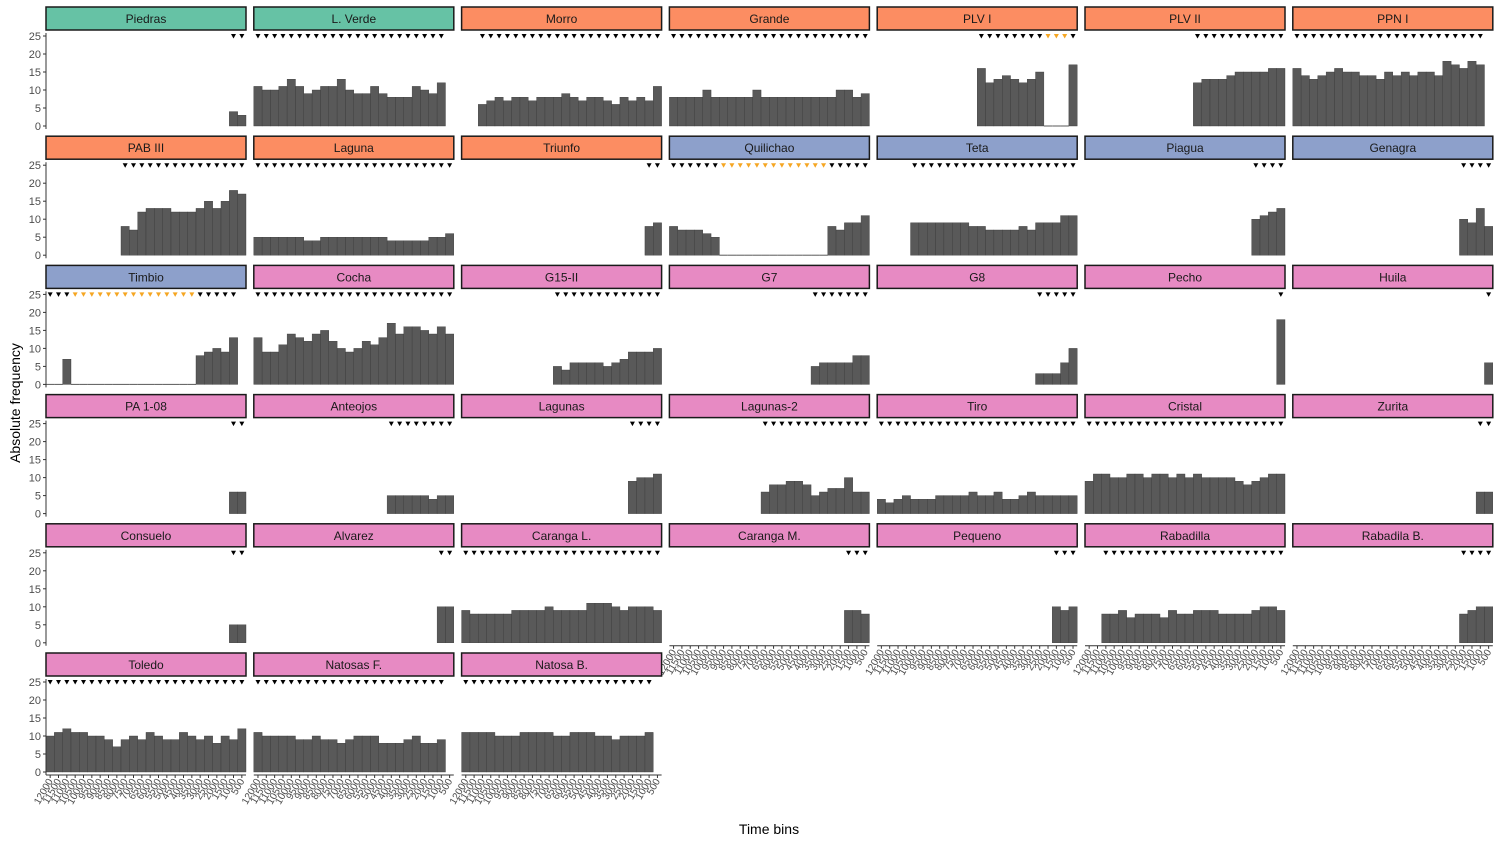 The height and width of the screenshot is (845, 1500). Describe the element at coordinates (146, 665) in the screenshot. I see `panel-strip-label: Toledo` at that location.